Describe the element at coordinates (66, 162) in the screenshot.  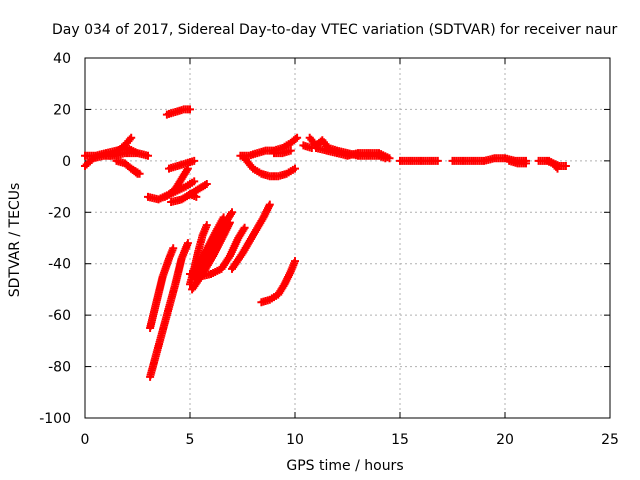
I see `y-tick-label: 0` at that location.